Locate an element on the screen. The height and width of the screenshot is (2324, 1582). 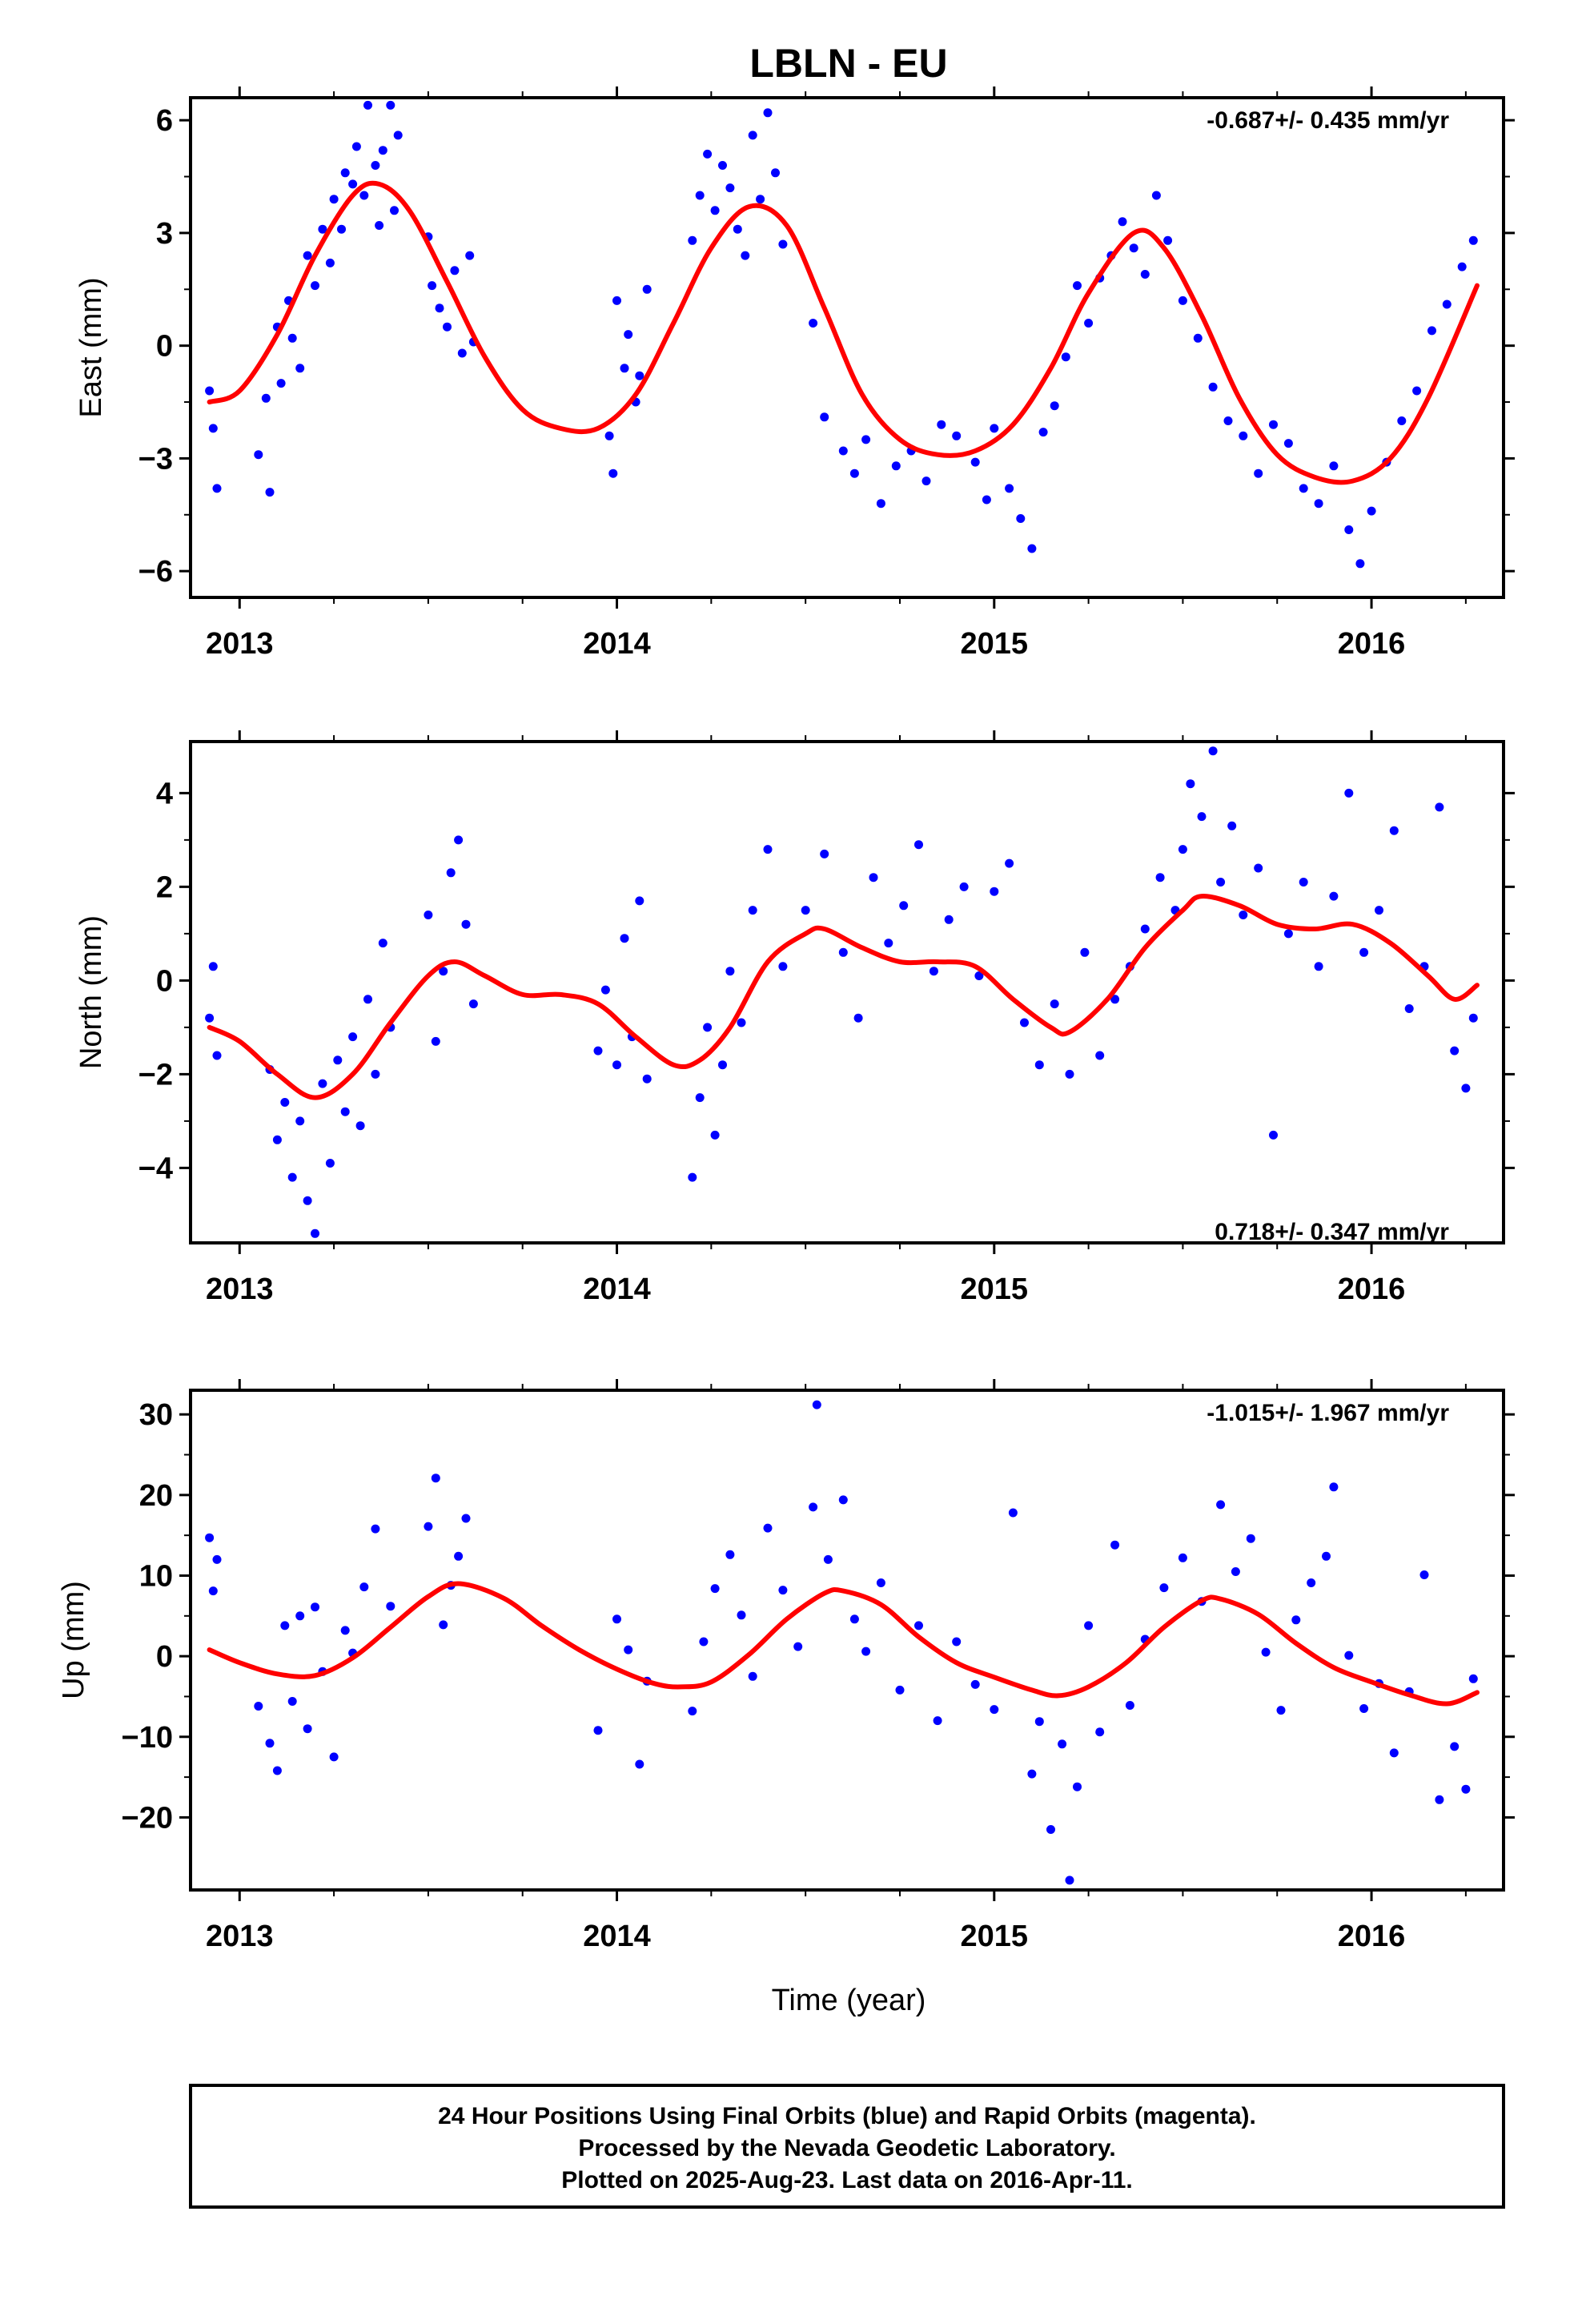
y-tick-label: 10 is located at coordinates (156, 1576).